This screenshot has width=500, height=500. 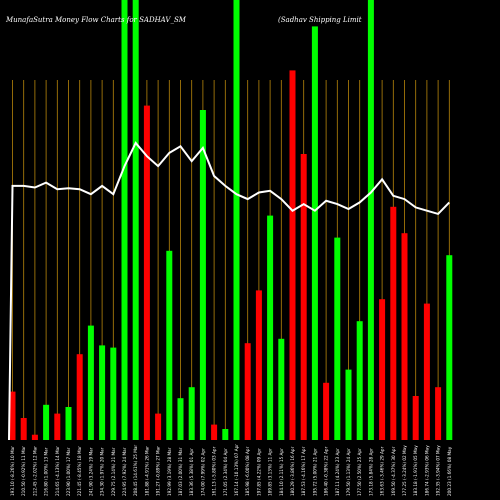 I want to click on x-tick-label: 167.14 (-10.13%) 07 Apr, so click(x=236, y=470).